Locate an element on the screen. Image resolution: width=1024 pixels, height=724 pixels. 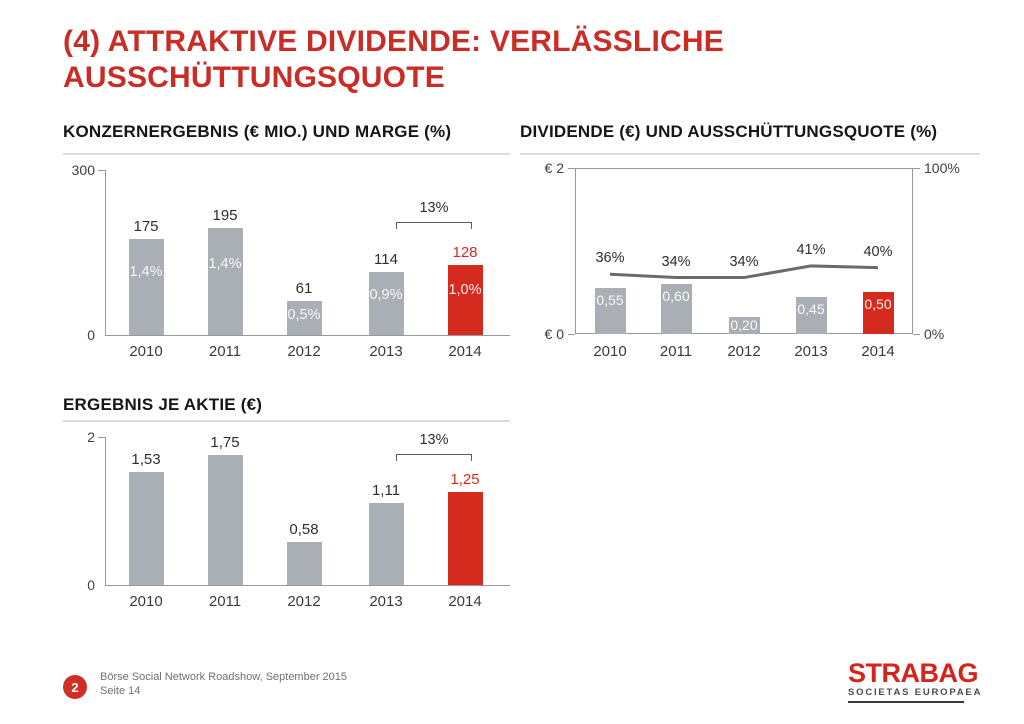
bar-inner-label: 0,5% is located at coordinates (304, 315).